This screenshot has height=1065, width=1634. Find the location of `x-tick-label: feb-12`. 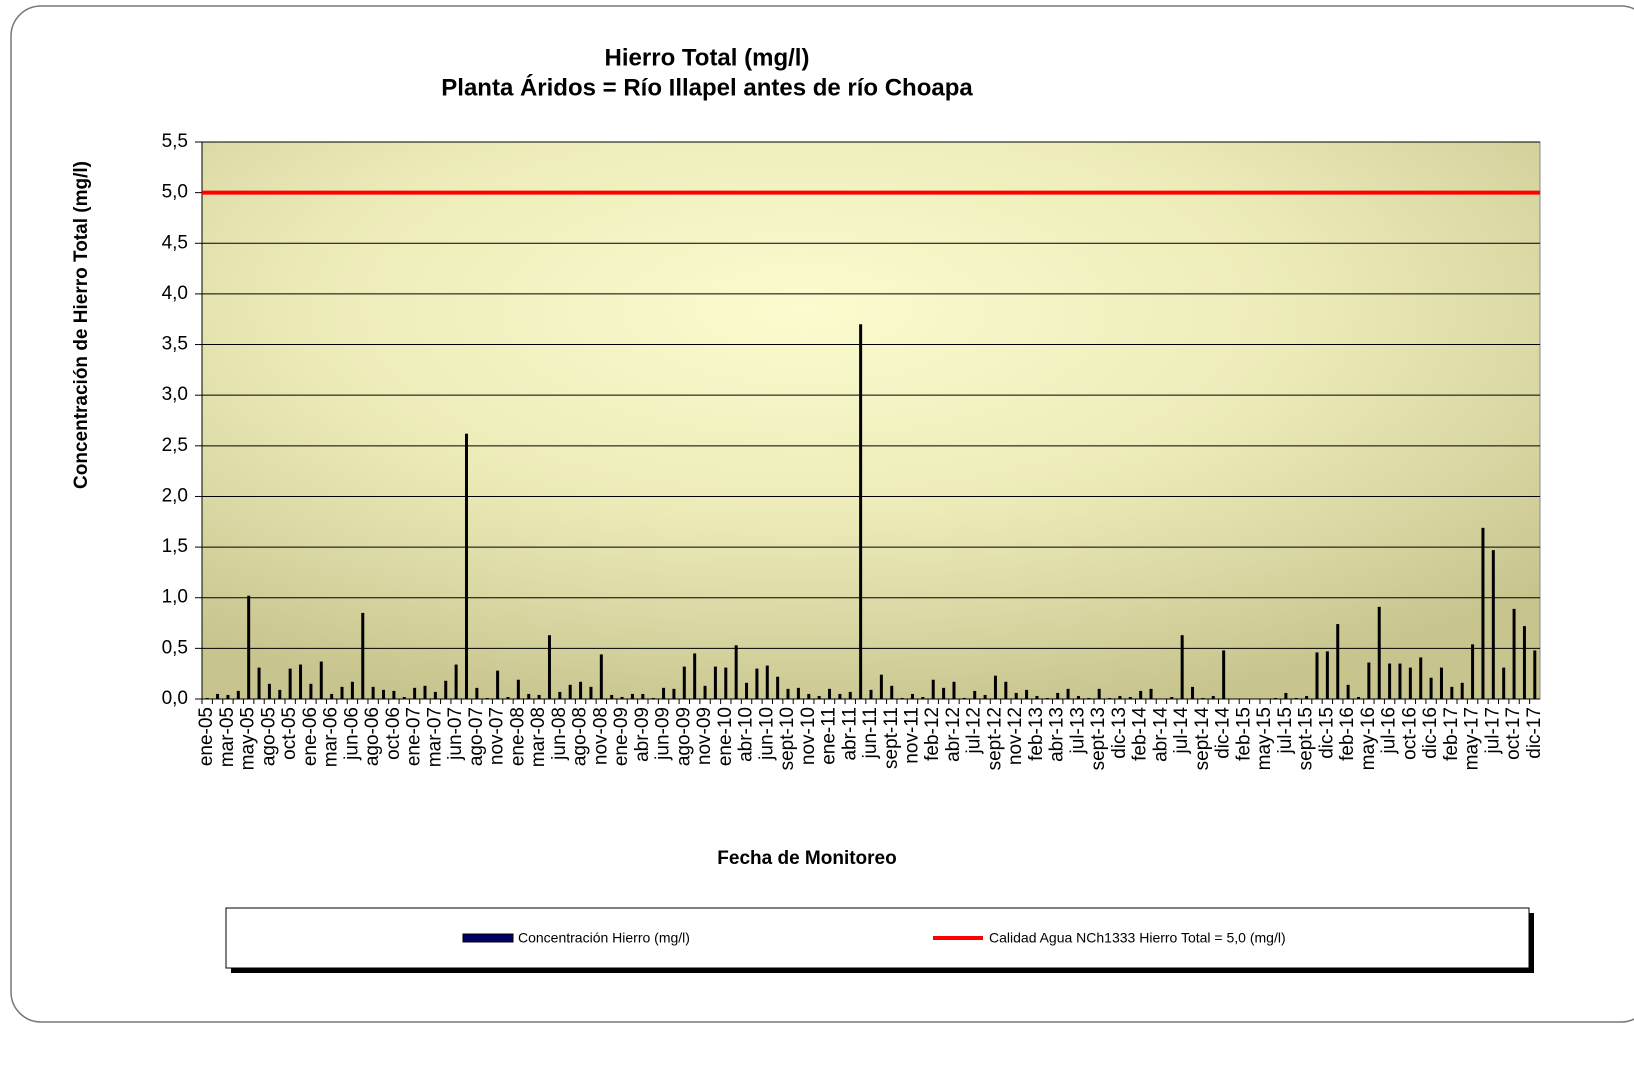

x-tick-label: feb-12 is located at coordinates (932, 734).